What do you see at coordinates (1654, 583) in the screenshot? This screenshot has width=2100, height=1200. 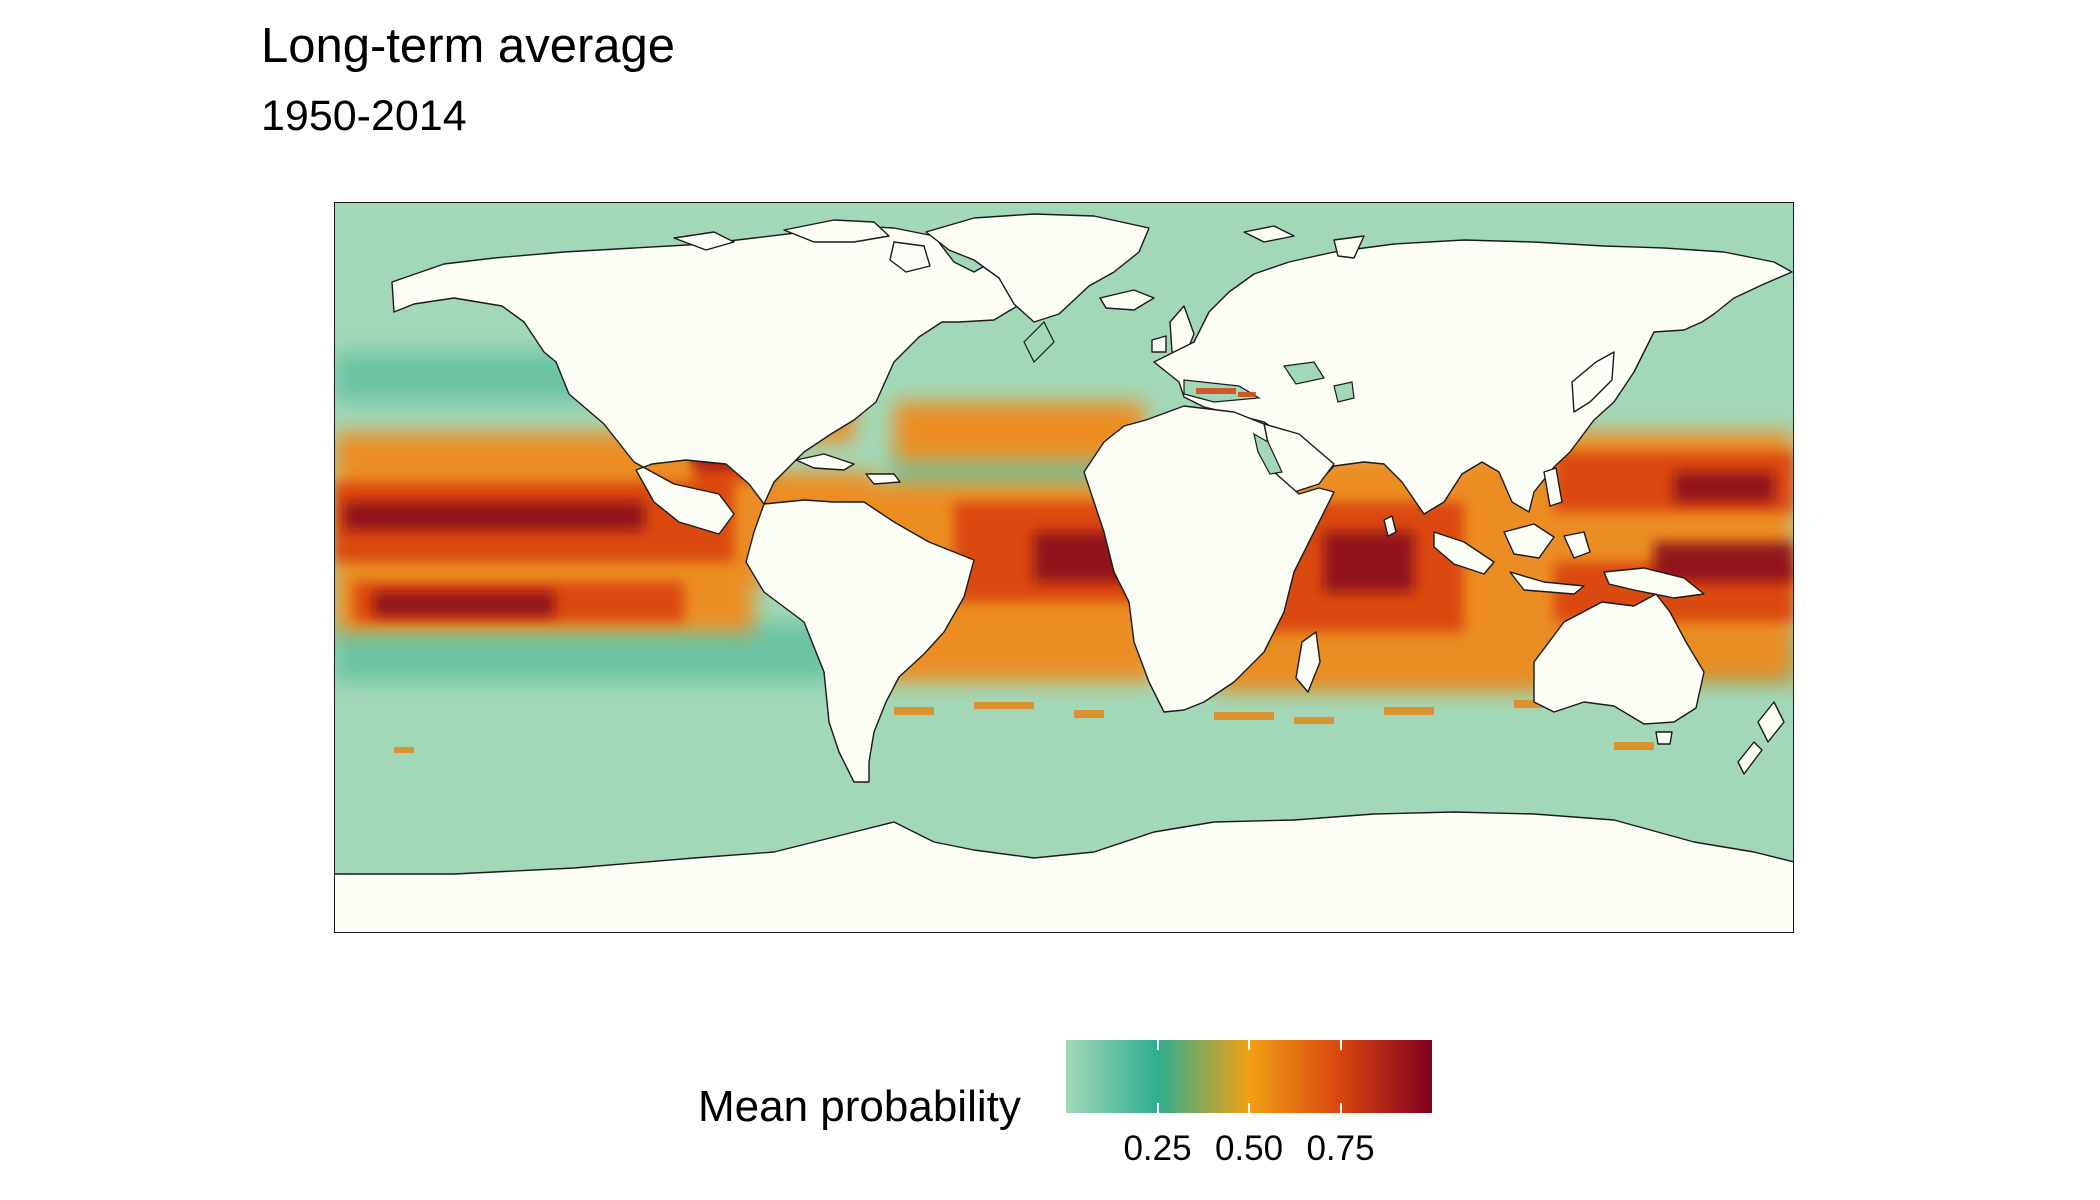 I see `new-guinea` at bounding box center [1654, 583].